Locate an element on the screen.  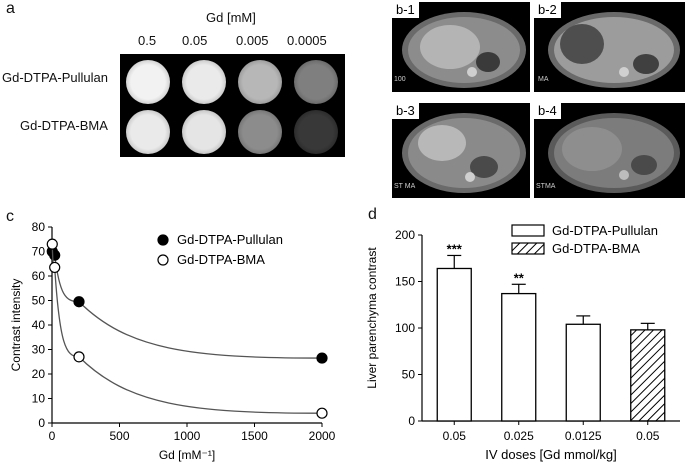
concentration-label: 0.0005 is located at coordinates (307, 40).